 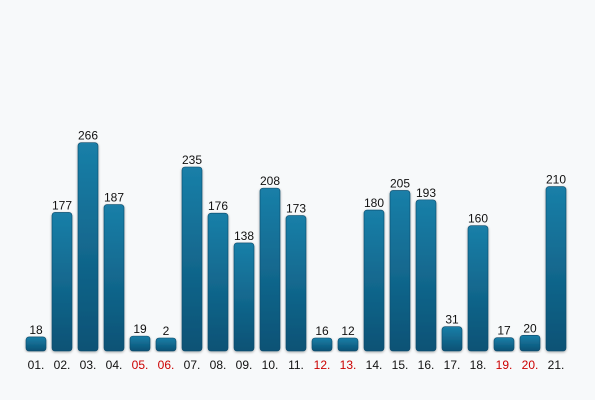 What do you see at coordinates (244, 365) in the screenshot?
I see `x-tick-label: 09.` at bounding box center [244, 365].